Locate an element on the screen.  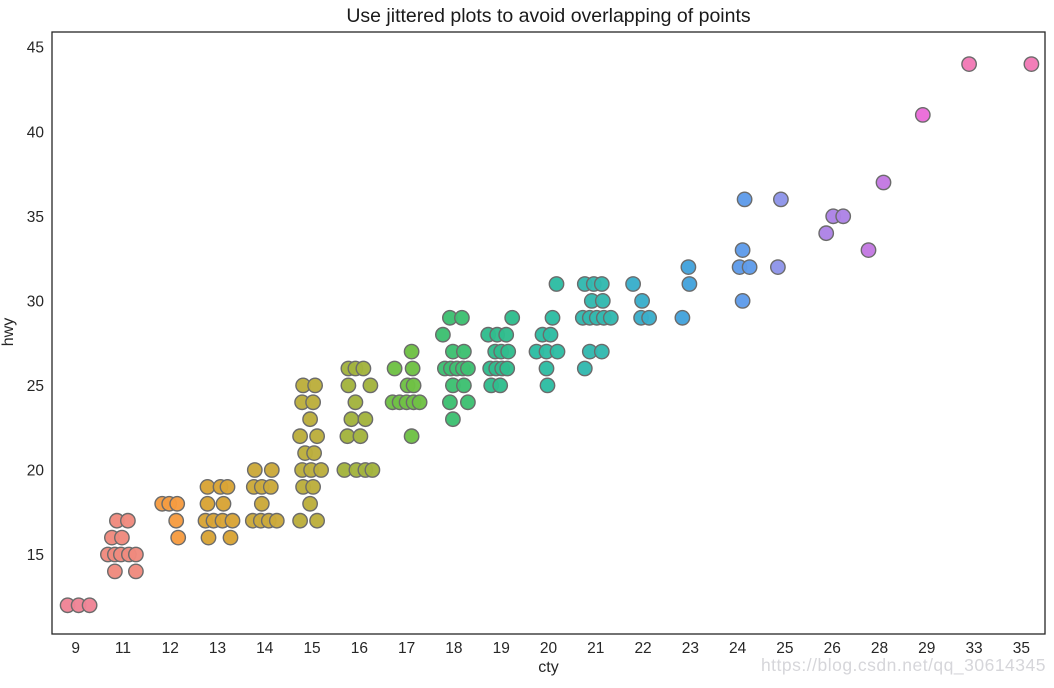
x-tick-label: 33 is located at coordinates (973, 648).